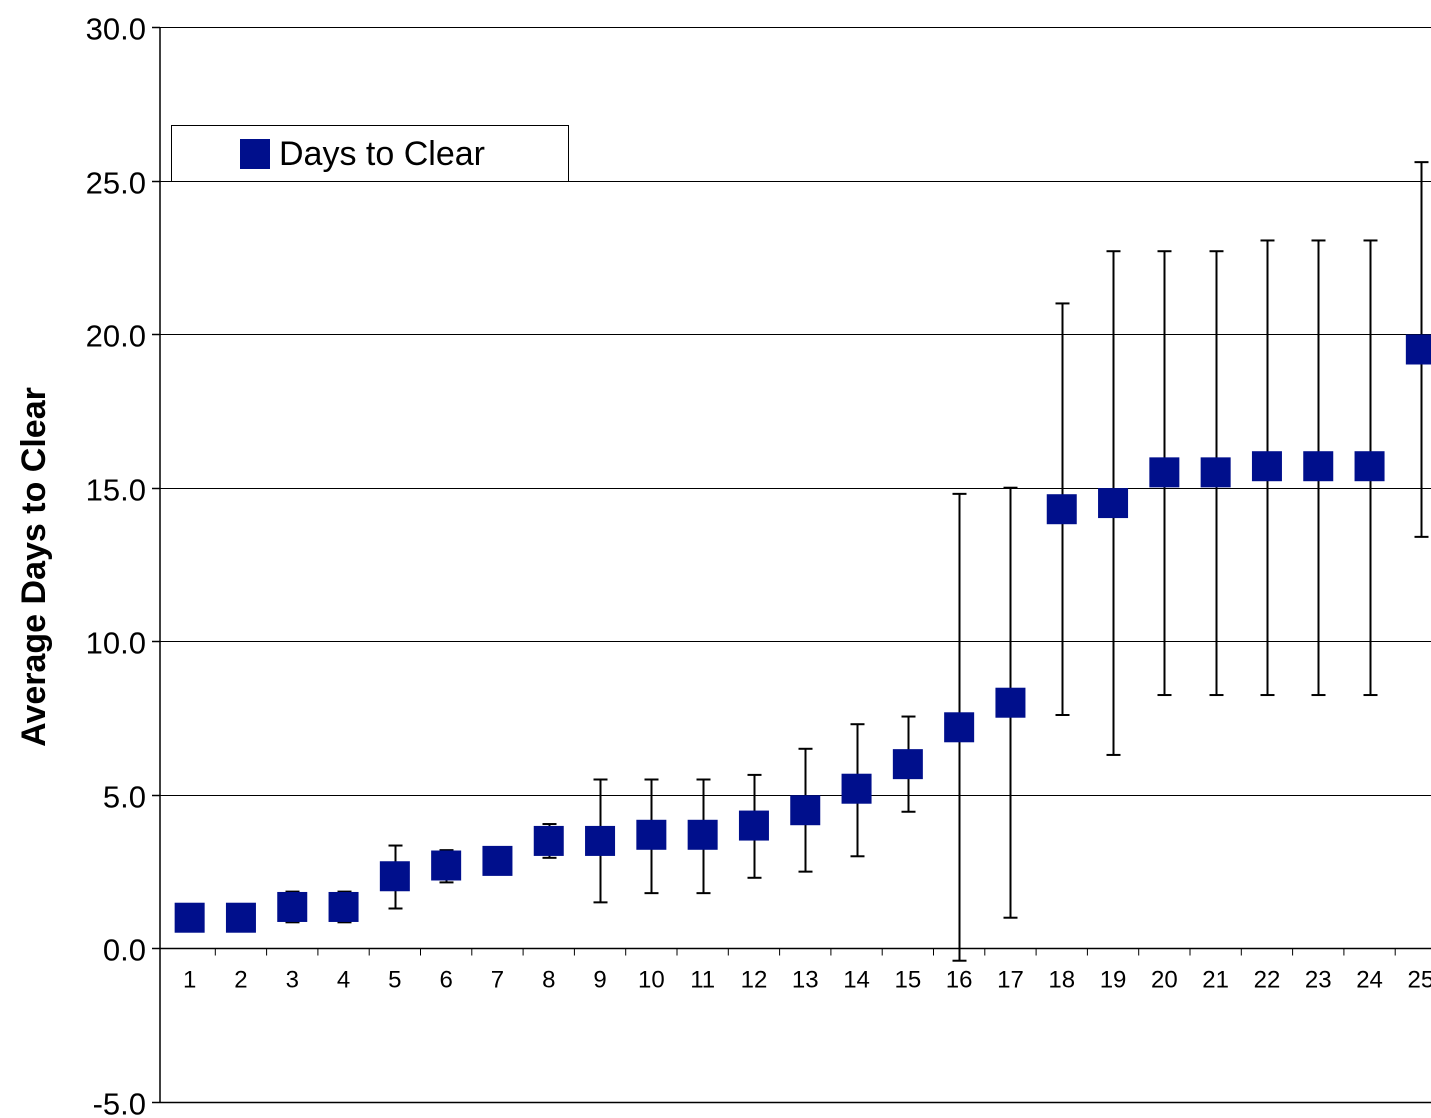 This screenshot has height=1118, width=1431. I want to click on legend-label: Days to Clear, so click(382, 154).